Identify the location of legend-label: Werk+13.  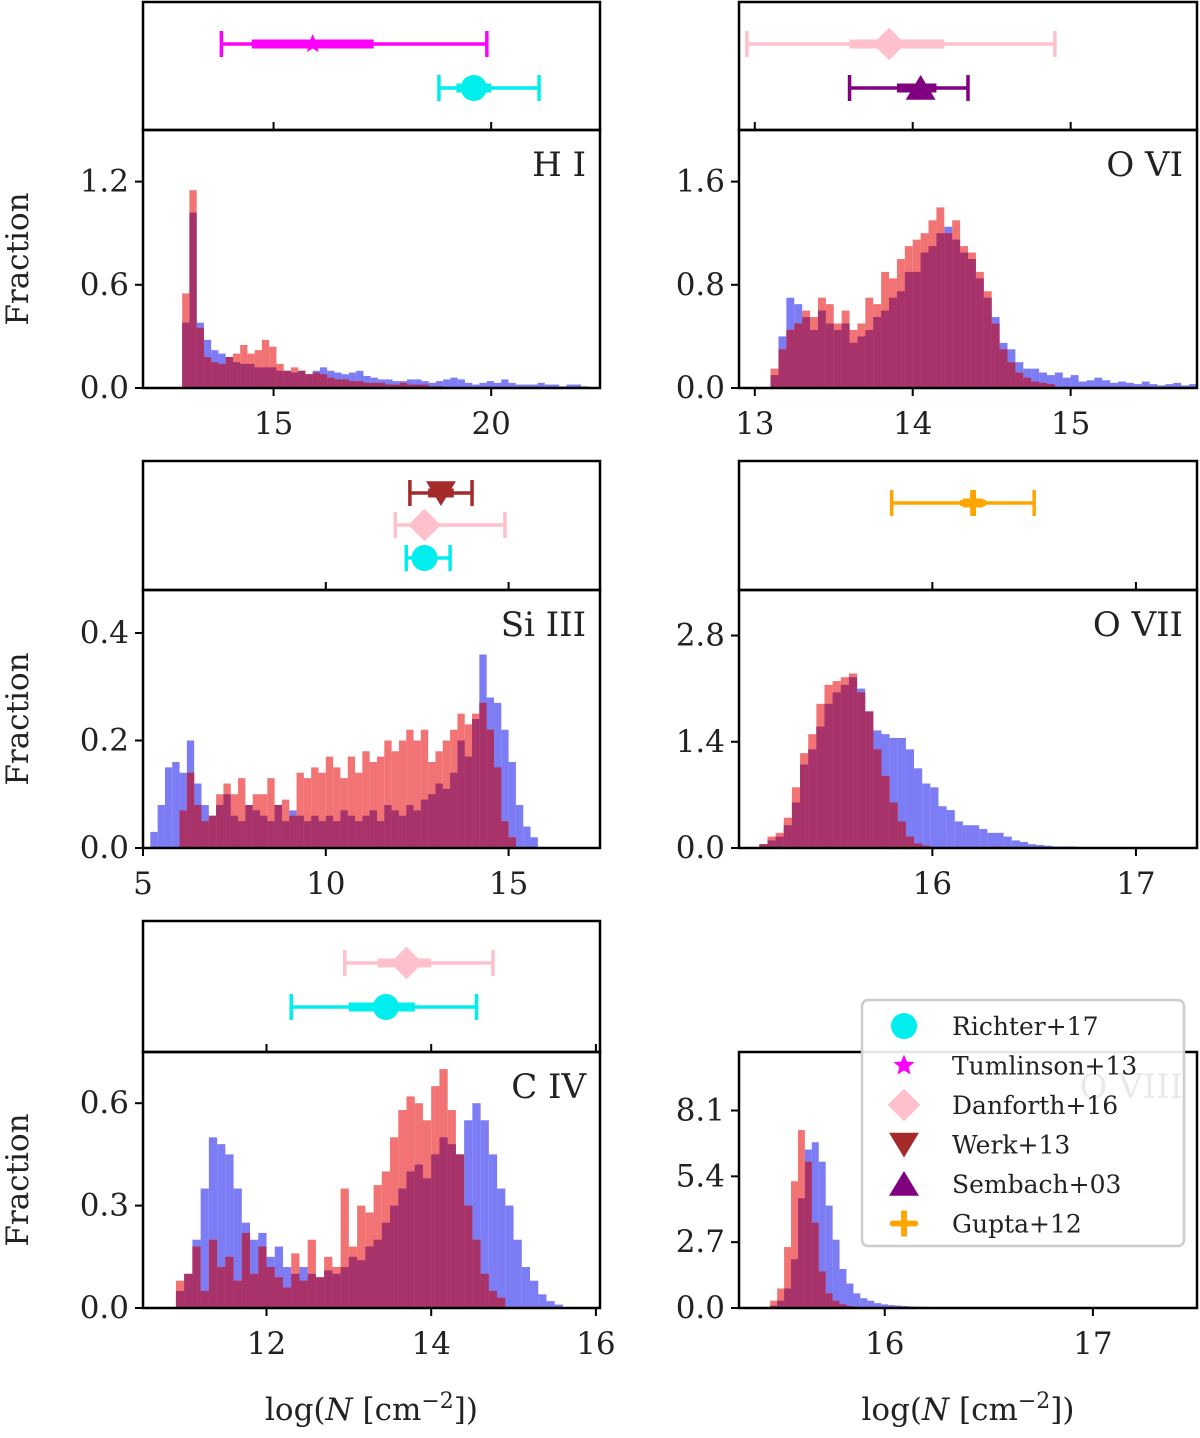
(1011, 1145).